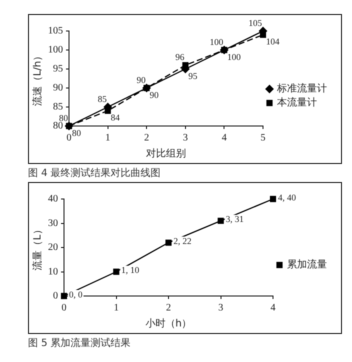 This screenshot has height=362, width=352. Describe the element at coordinates (255, 23) in the screenshot. I see `data-label: 105` at that location.